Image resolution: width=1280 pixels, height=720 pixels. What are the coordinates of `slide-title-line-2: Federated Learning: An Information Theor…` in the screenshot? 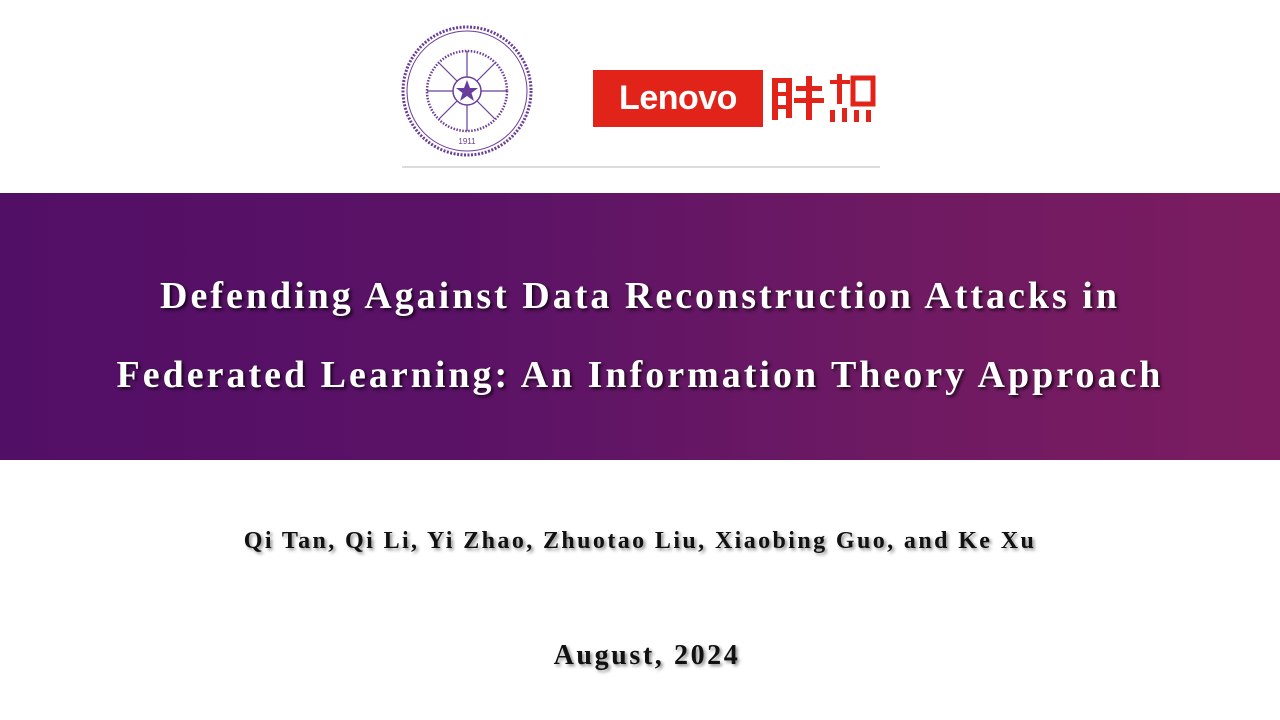 It's located at (640, 375).